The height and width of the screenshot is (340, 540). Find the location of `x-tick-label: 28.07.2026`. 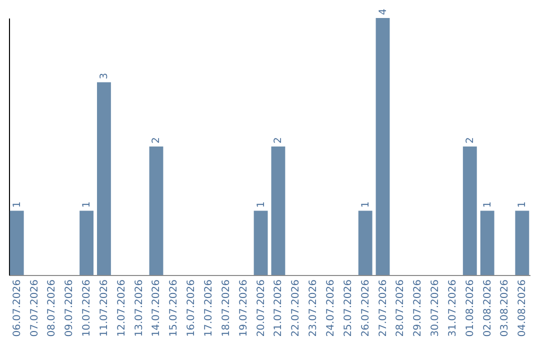

x-tick-label: 28.07.2026 is located at coordinates (400, 308).